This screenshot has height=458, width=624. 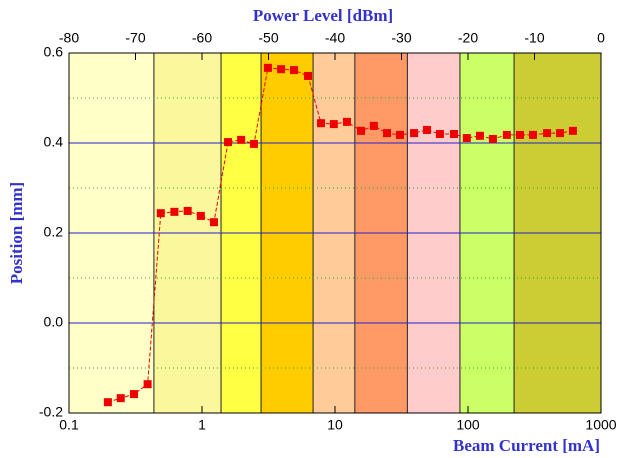 What do you see at coordinates (335, 38) in the screenshot?
I see `top-tick-label: -40` at bounding box center [335, 38].